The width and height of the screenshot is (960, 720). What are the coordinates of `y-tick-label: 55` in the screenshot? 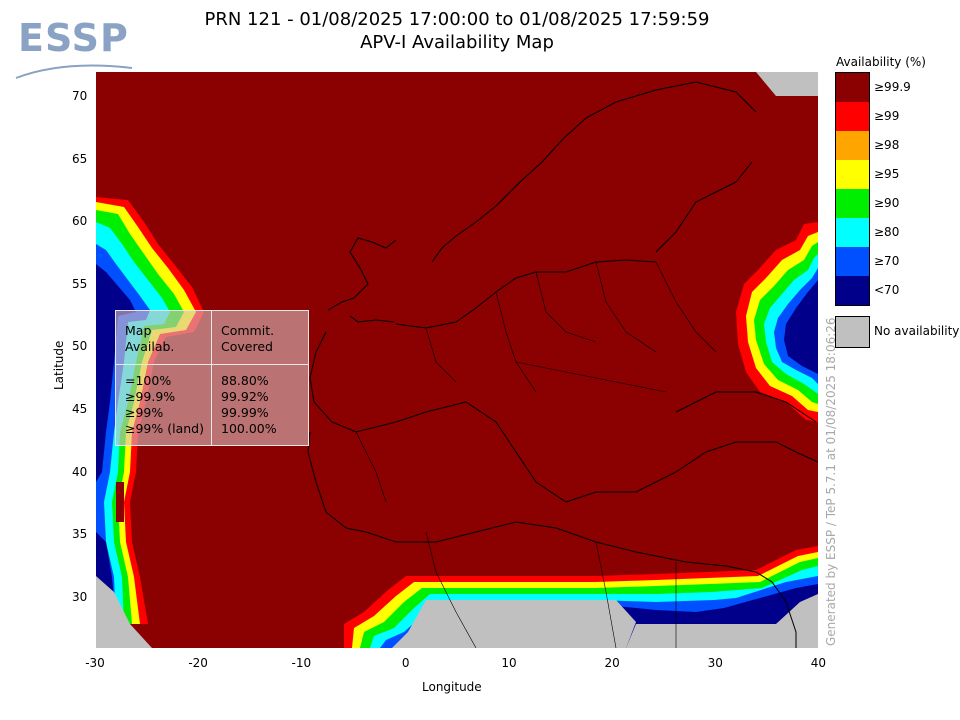 It's located at (80, 283).